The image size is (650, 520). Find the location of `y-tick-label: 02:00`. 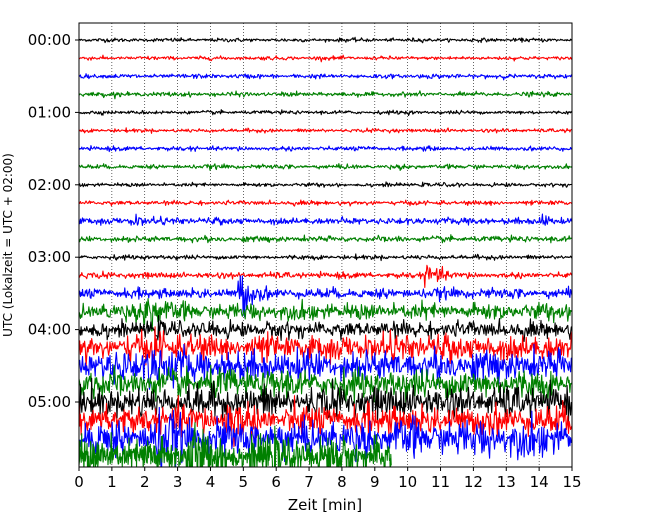

y-tick-label: 02:00 is located at coordinates (49, 185).